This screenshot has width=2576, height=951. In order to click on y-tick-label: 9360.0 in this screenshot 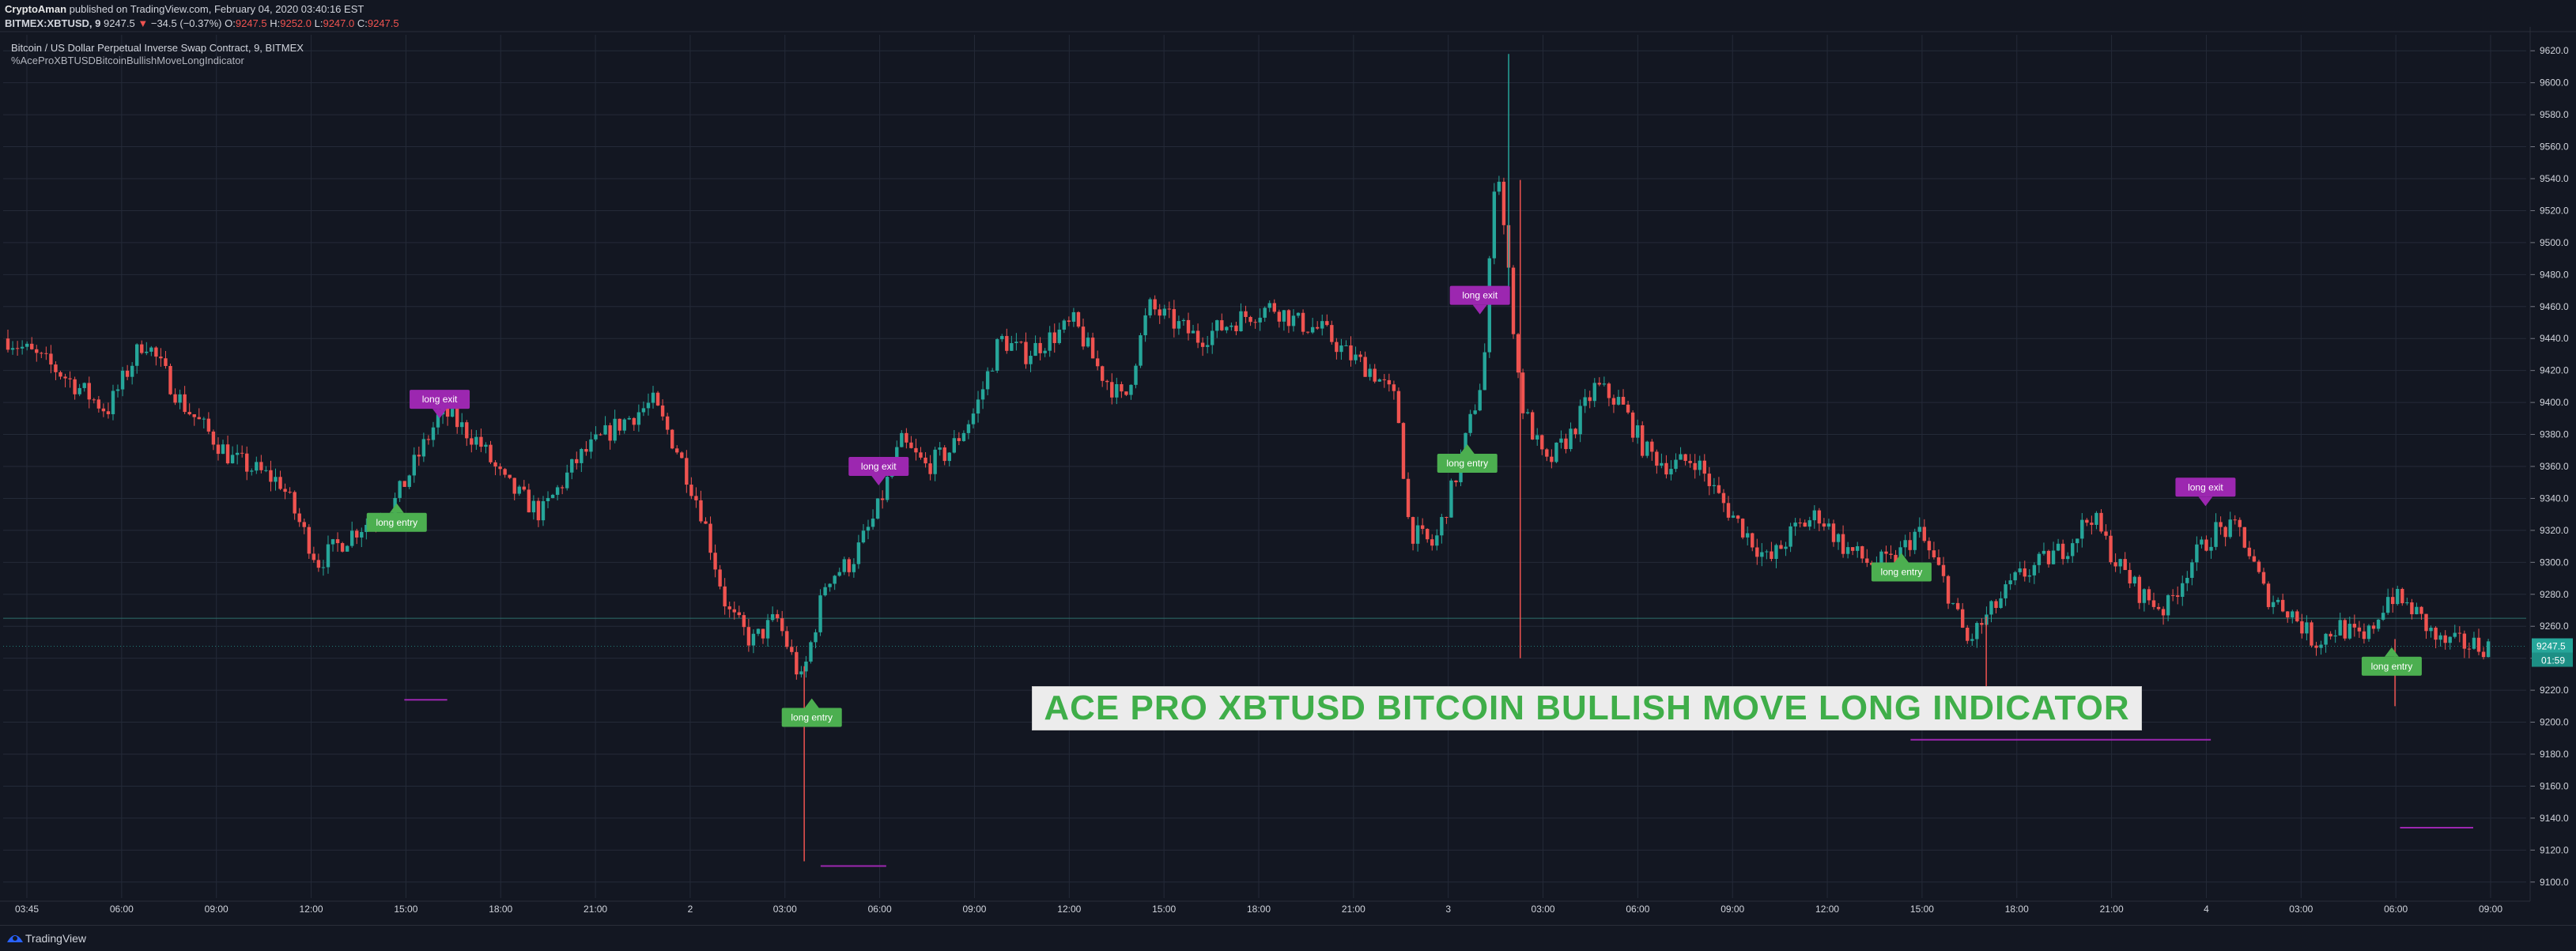, I will do `click(2554, 466)`.